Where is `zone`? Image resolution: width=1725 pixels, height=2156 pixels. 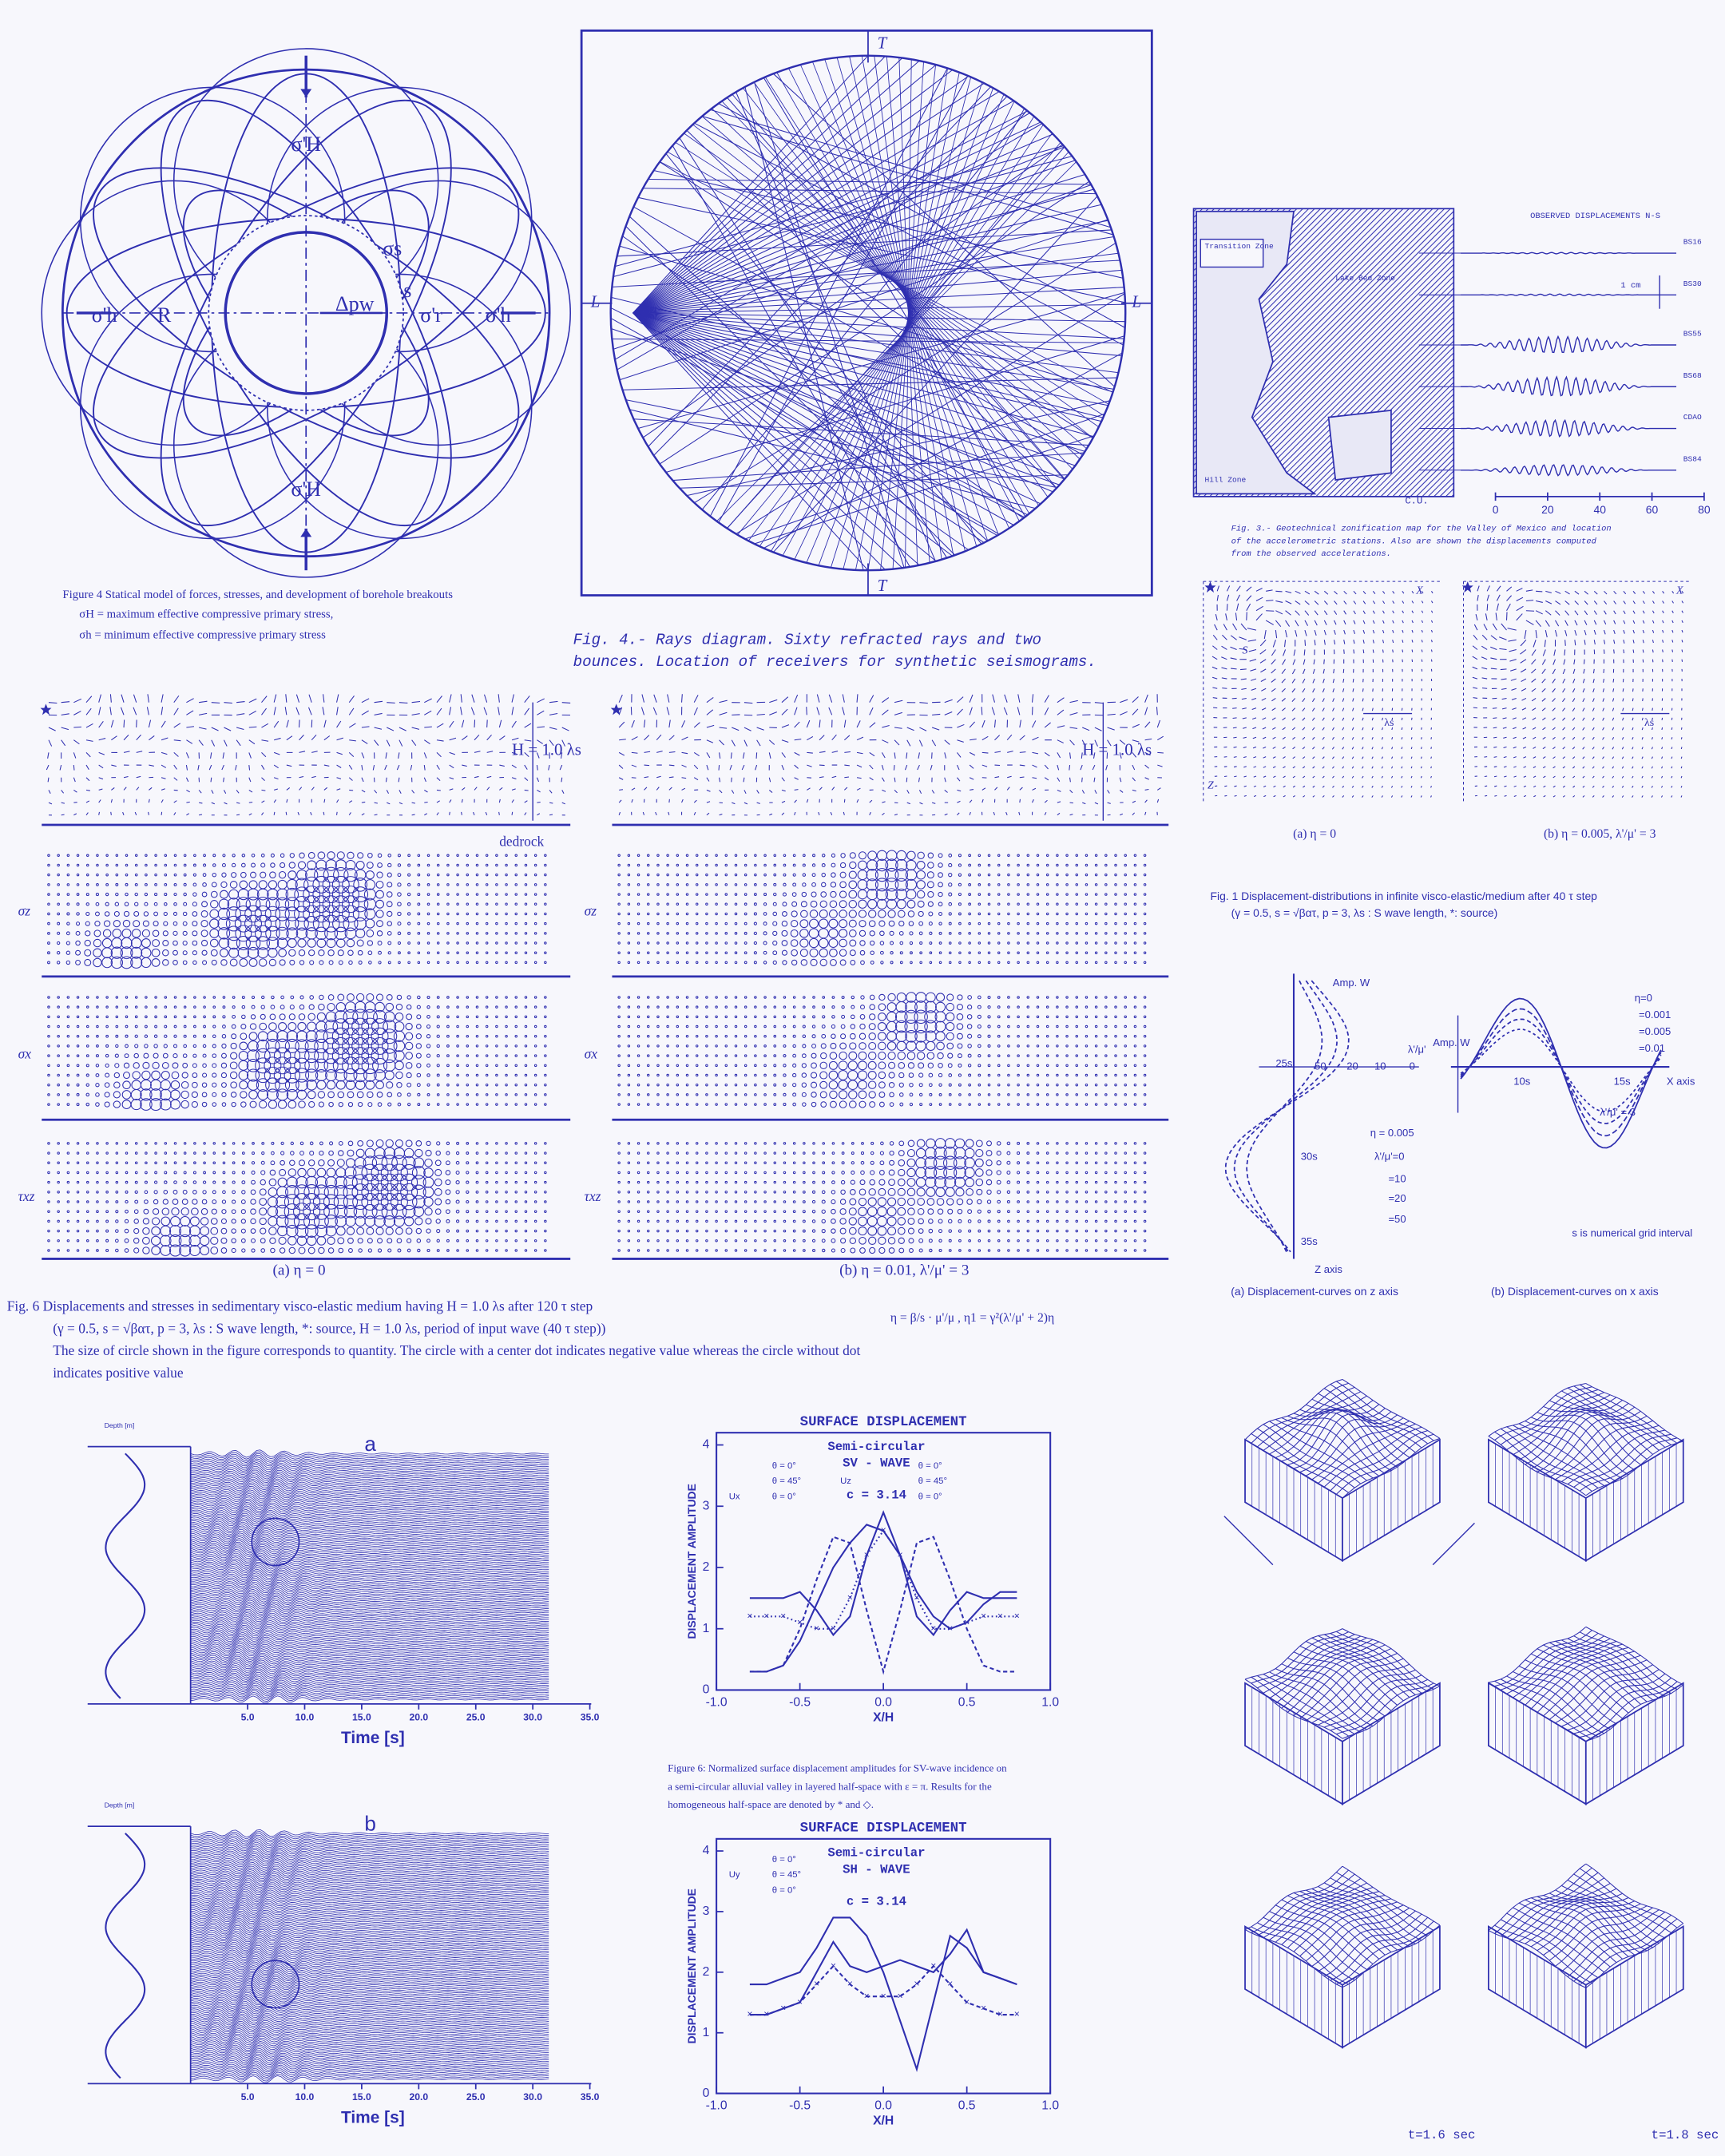
zone is located at coordinates (1257, 352).